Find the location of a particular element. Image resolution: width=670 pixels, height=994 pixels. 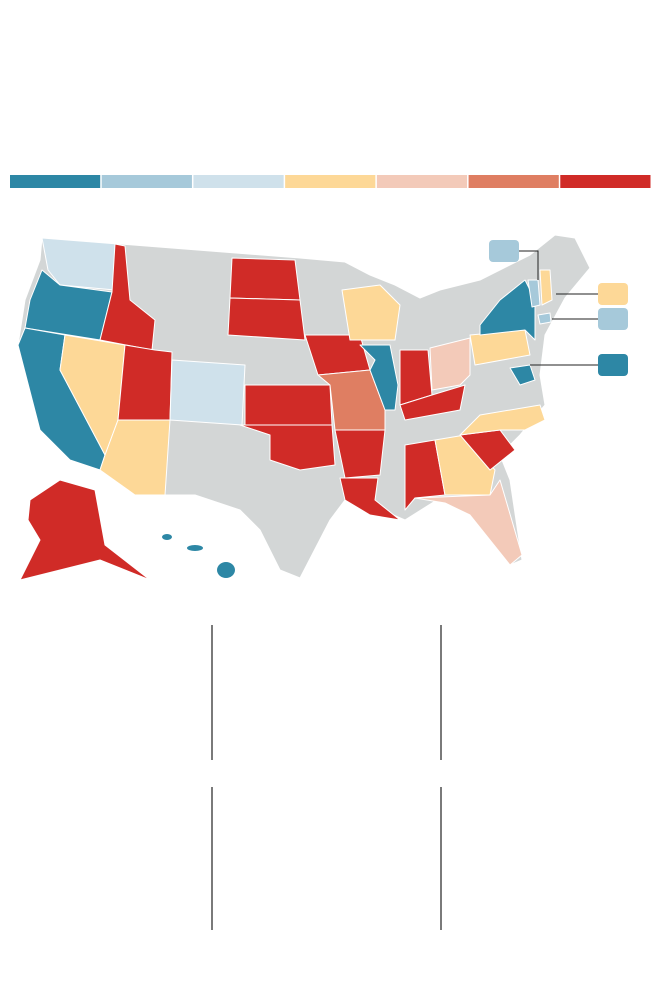

callout-leaders is located at coordinates (558, 308).